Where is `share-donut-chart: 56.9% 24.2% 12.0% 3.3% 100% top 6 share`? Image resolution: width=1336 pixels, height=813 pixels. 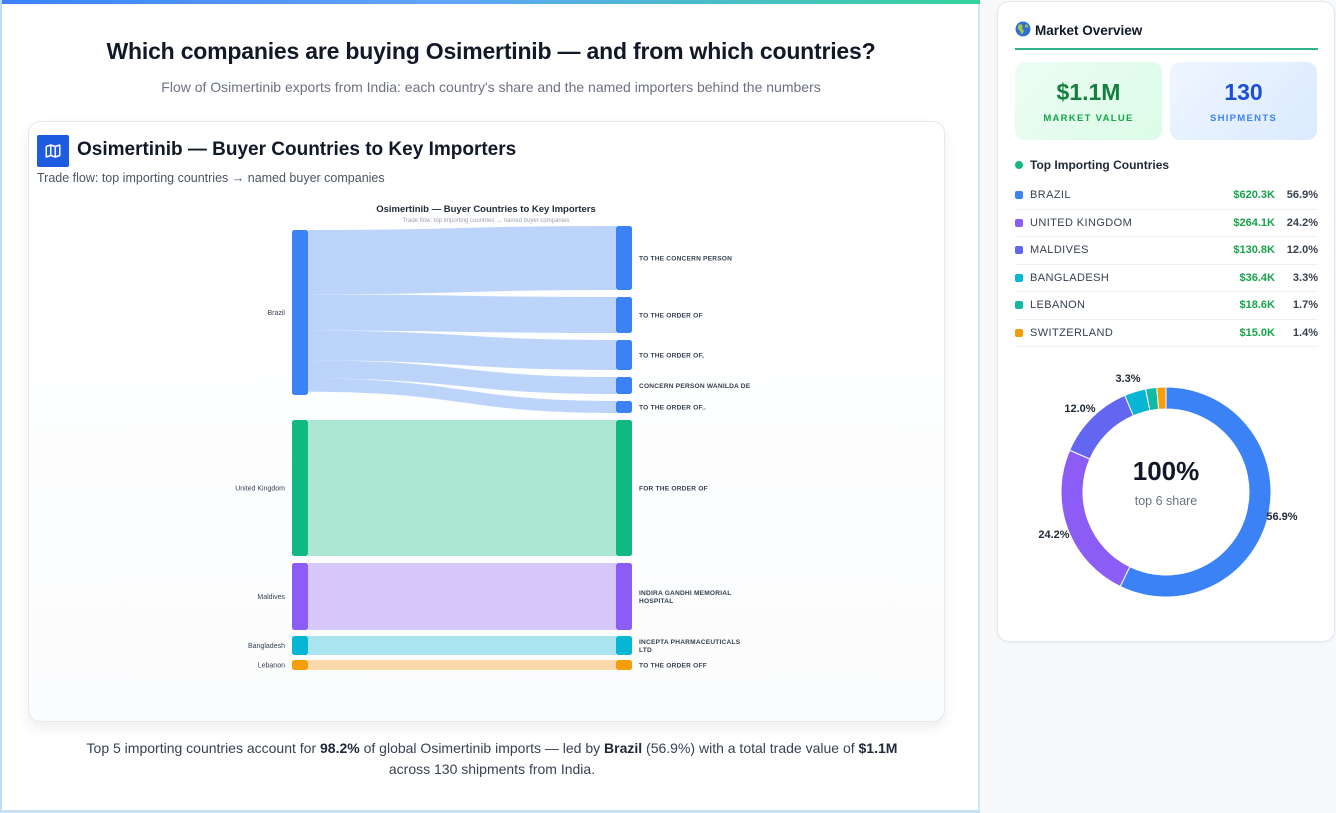 share-donut-chart: 56.9% 24.2% 12.0% 3.3% 100% top 6 share is located at coordinates (1168, 485).